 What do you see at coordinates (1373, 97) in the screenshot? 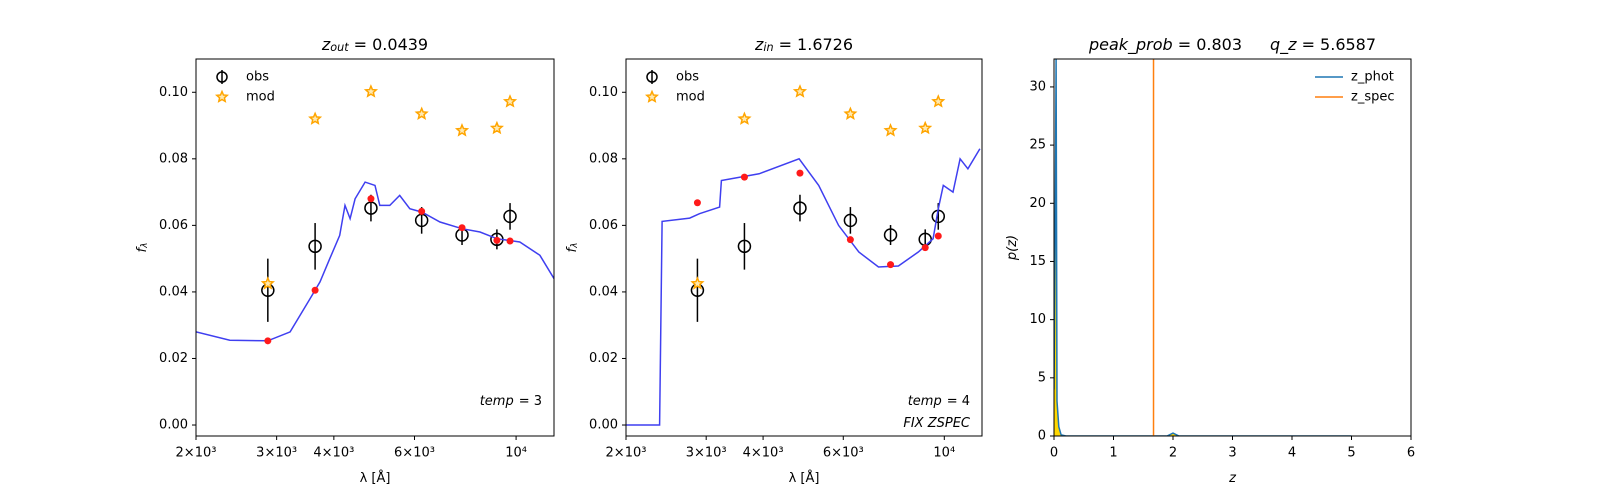
I see `legend-label: z_spec` at bounding box center [1373, 97].